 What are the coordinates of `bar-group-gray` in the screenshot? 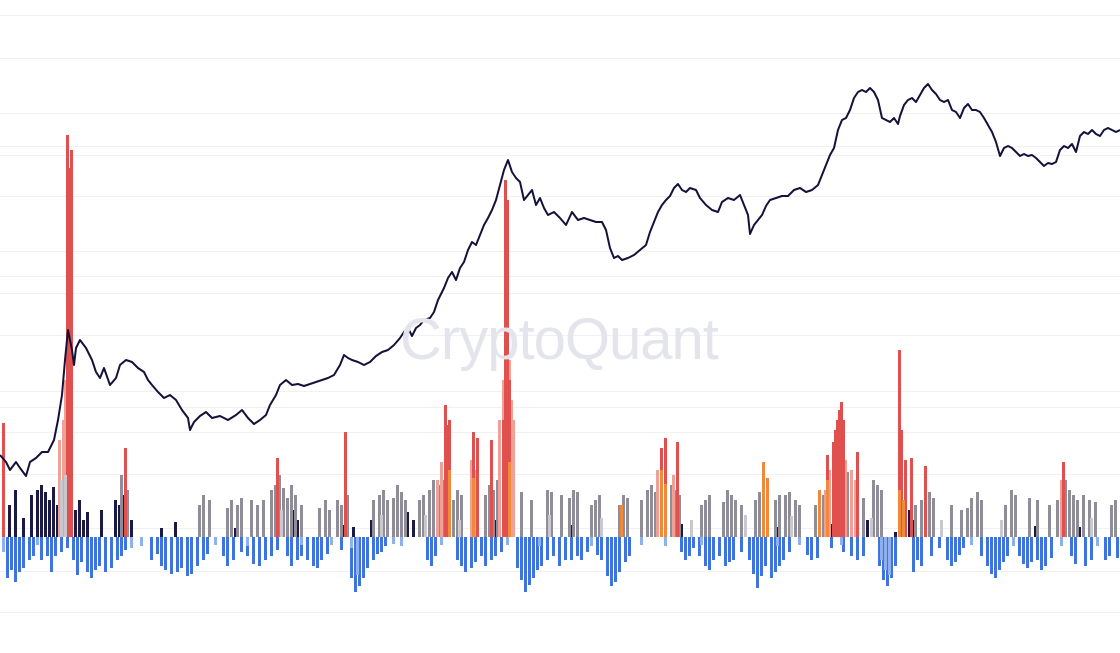 It's located at (618, 504).